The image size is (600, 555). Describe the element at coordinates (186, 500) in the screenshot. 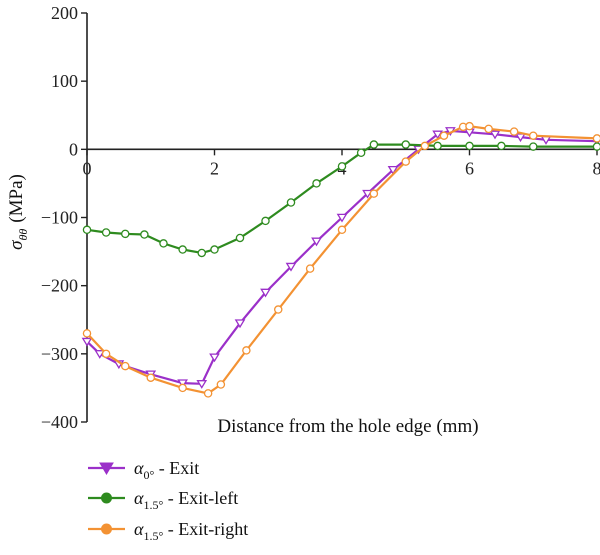

I see `legend-label: α1.5° - Exit-left` at that location.